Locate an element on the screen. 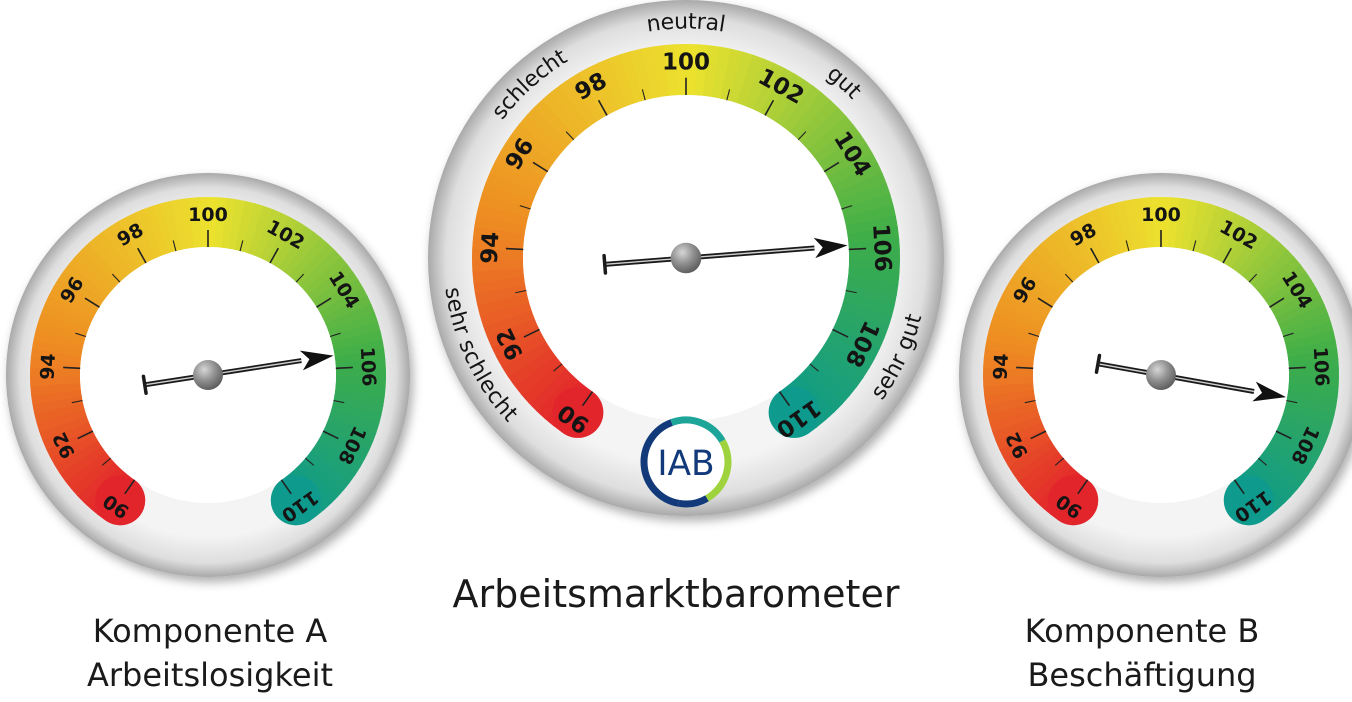 The width and height of the screenshot is (1352, 702). iab-logo-text: IAB is located at coordinates (685, 464).